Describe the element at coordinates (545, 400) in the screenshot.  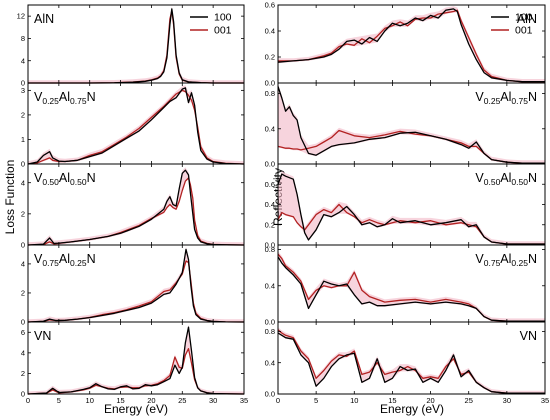
I see `x-tick-label: 35` at that location.